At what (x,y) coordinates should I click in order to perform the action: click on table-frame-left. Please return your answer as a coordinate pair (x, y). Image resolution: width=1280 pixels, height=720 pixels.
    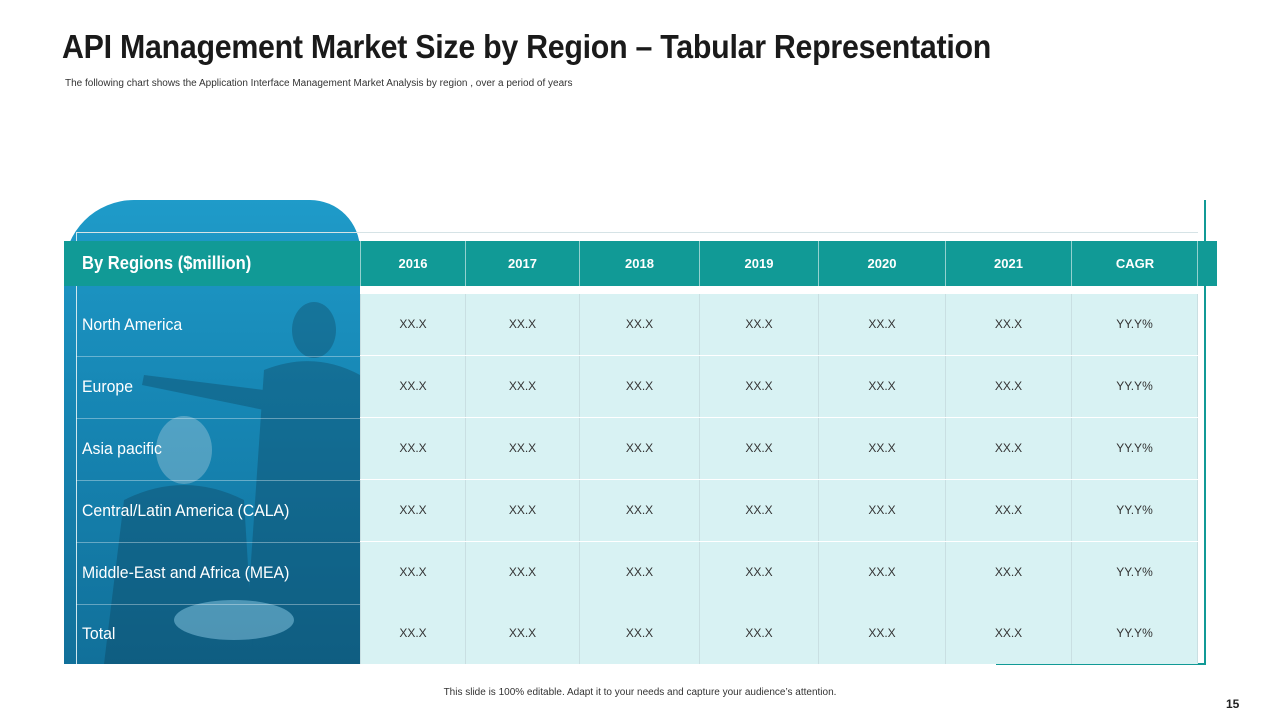
    Looking at the image, I should click on (76, 448).